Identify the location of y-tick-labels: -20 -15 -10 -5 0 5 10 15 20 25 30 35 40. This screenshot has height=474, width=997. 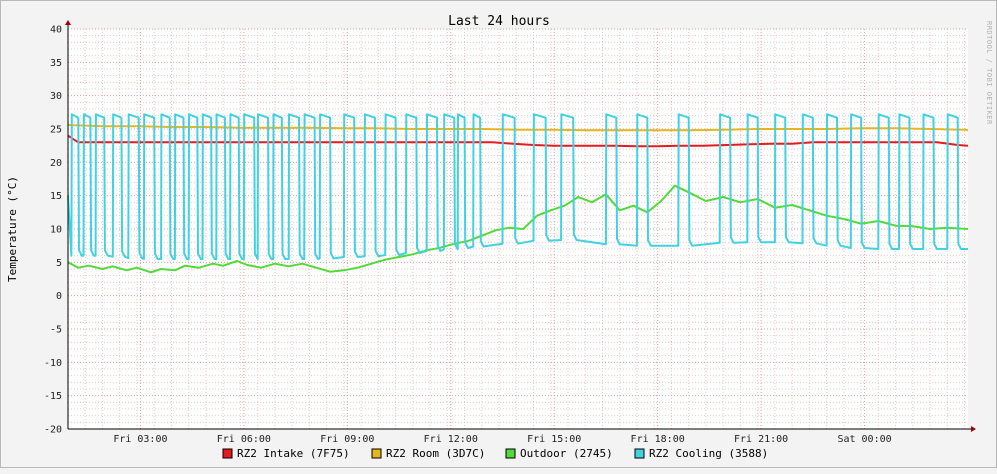
(53, 230).